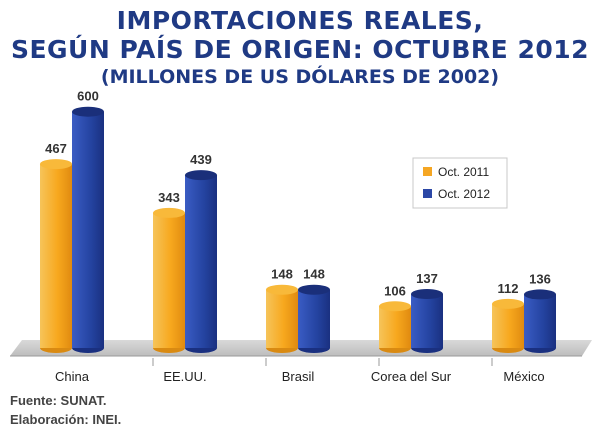 The height and width of the screenshot is (443, 600). I want to click on value-label-ee-uu-oct-2011: 343, so click(169, 197).